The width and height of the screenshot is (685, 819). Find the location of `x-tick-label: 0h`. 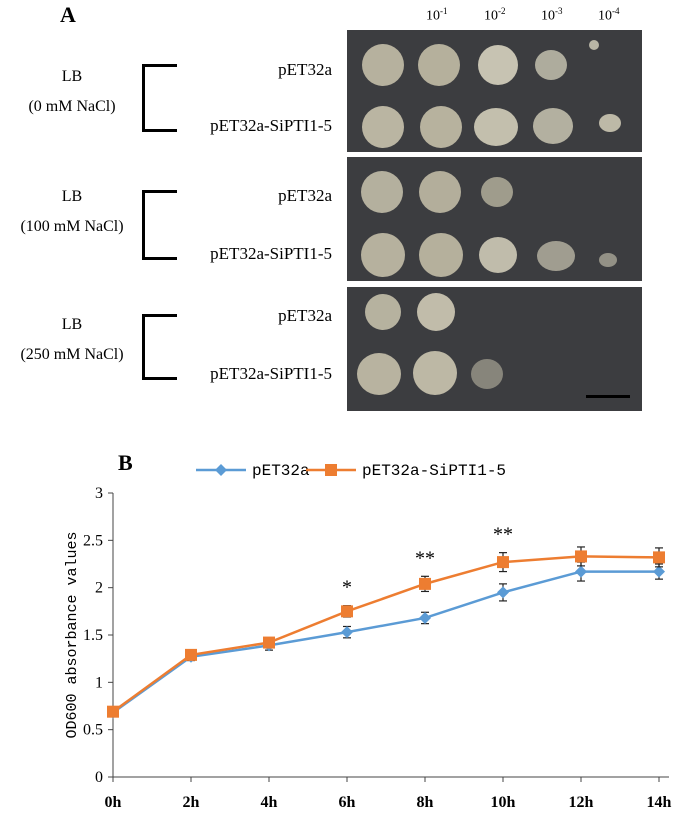

x-tick-label: 0h is located at coordinates (113, 802).